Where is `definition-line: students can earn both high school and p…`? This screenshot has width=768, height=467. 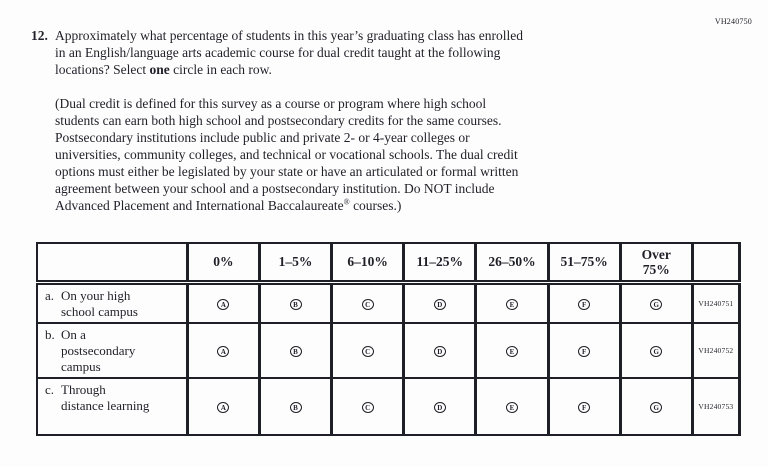 definition-line: students can earn both high school and p… is located at coordinates (278, 120).